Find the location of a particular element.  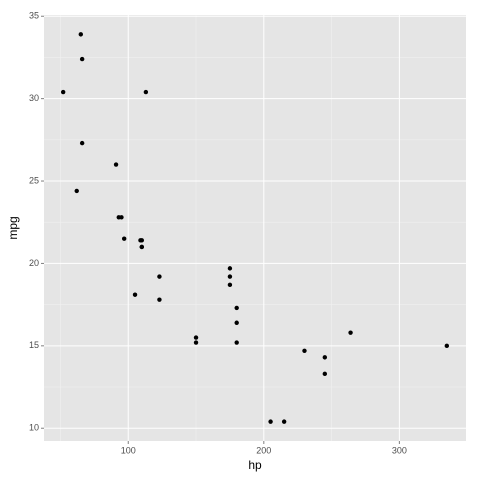

y-tick-label: 30 is located at coordinates (34, 98).